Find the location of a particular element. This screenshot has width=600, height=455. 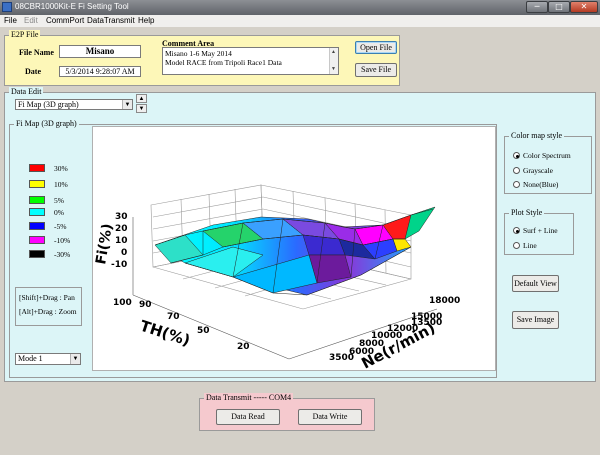

radio-label: None(Blue) is located at coordinates (541, 184).